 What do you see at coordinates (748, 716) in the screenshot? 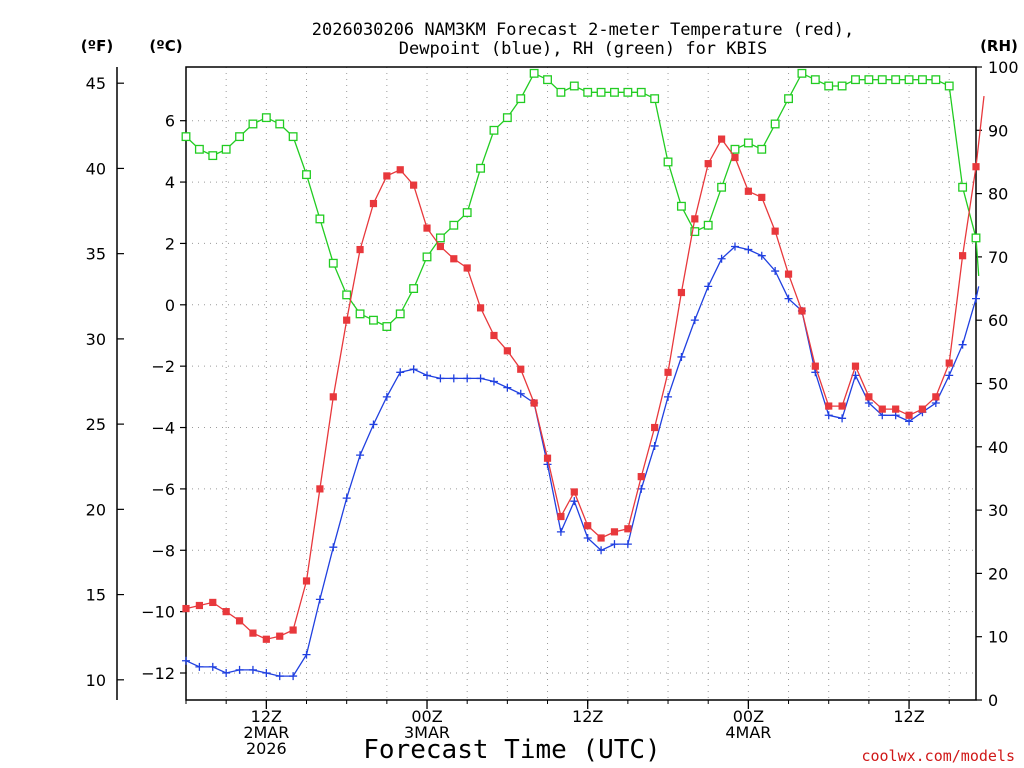
I see `x-tick-label: 00Z` at bounding box center [748, 716].